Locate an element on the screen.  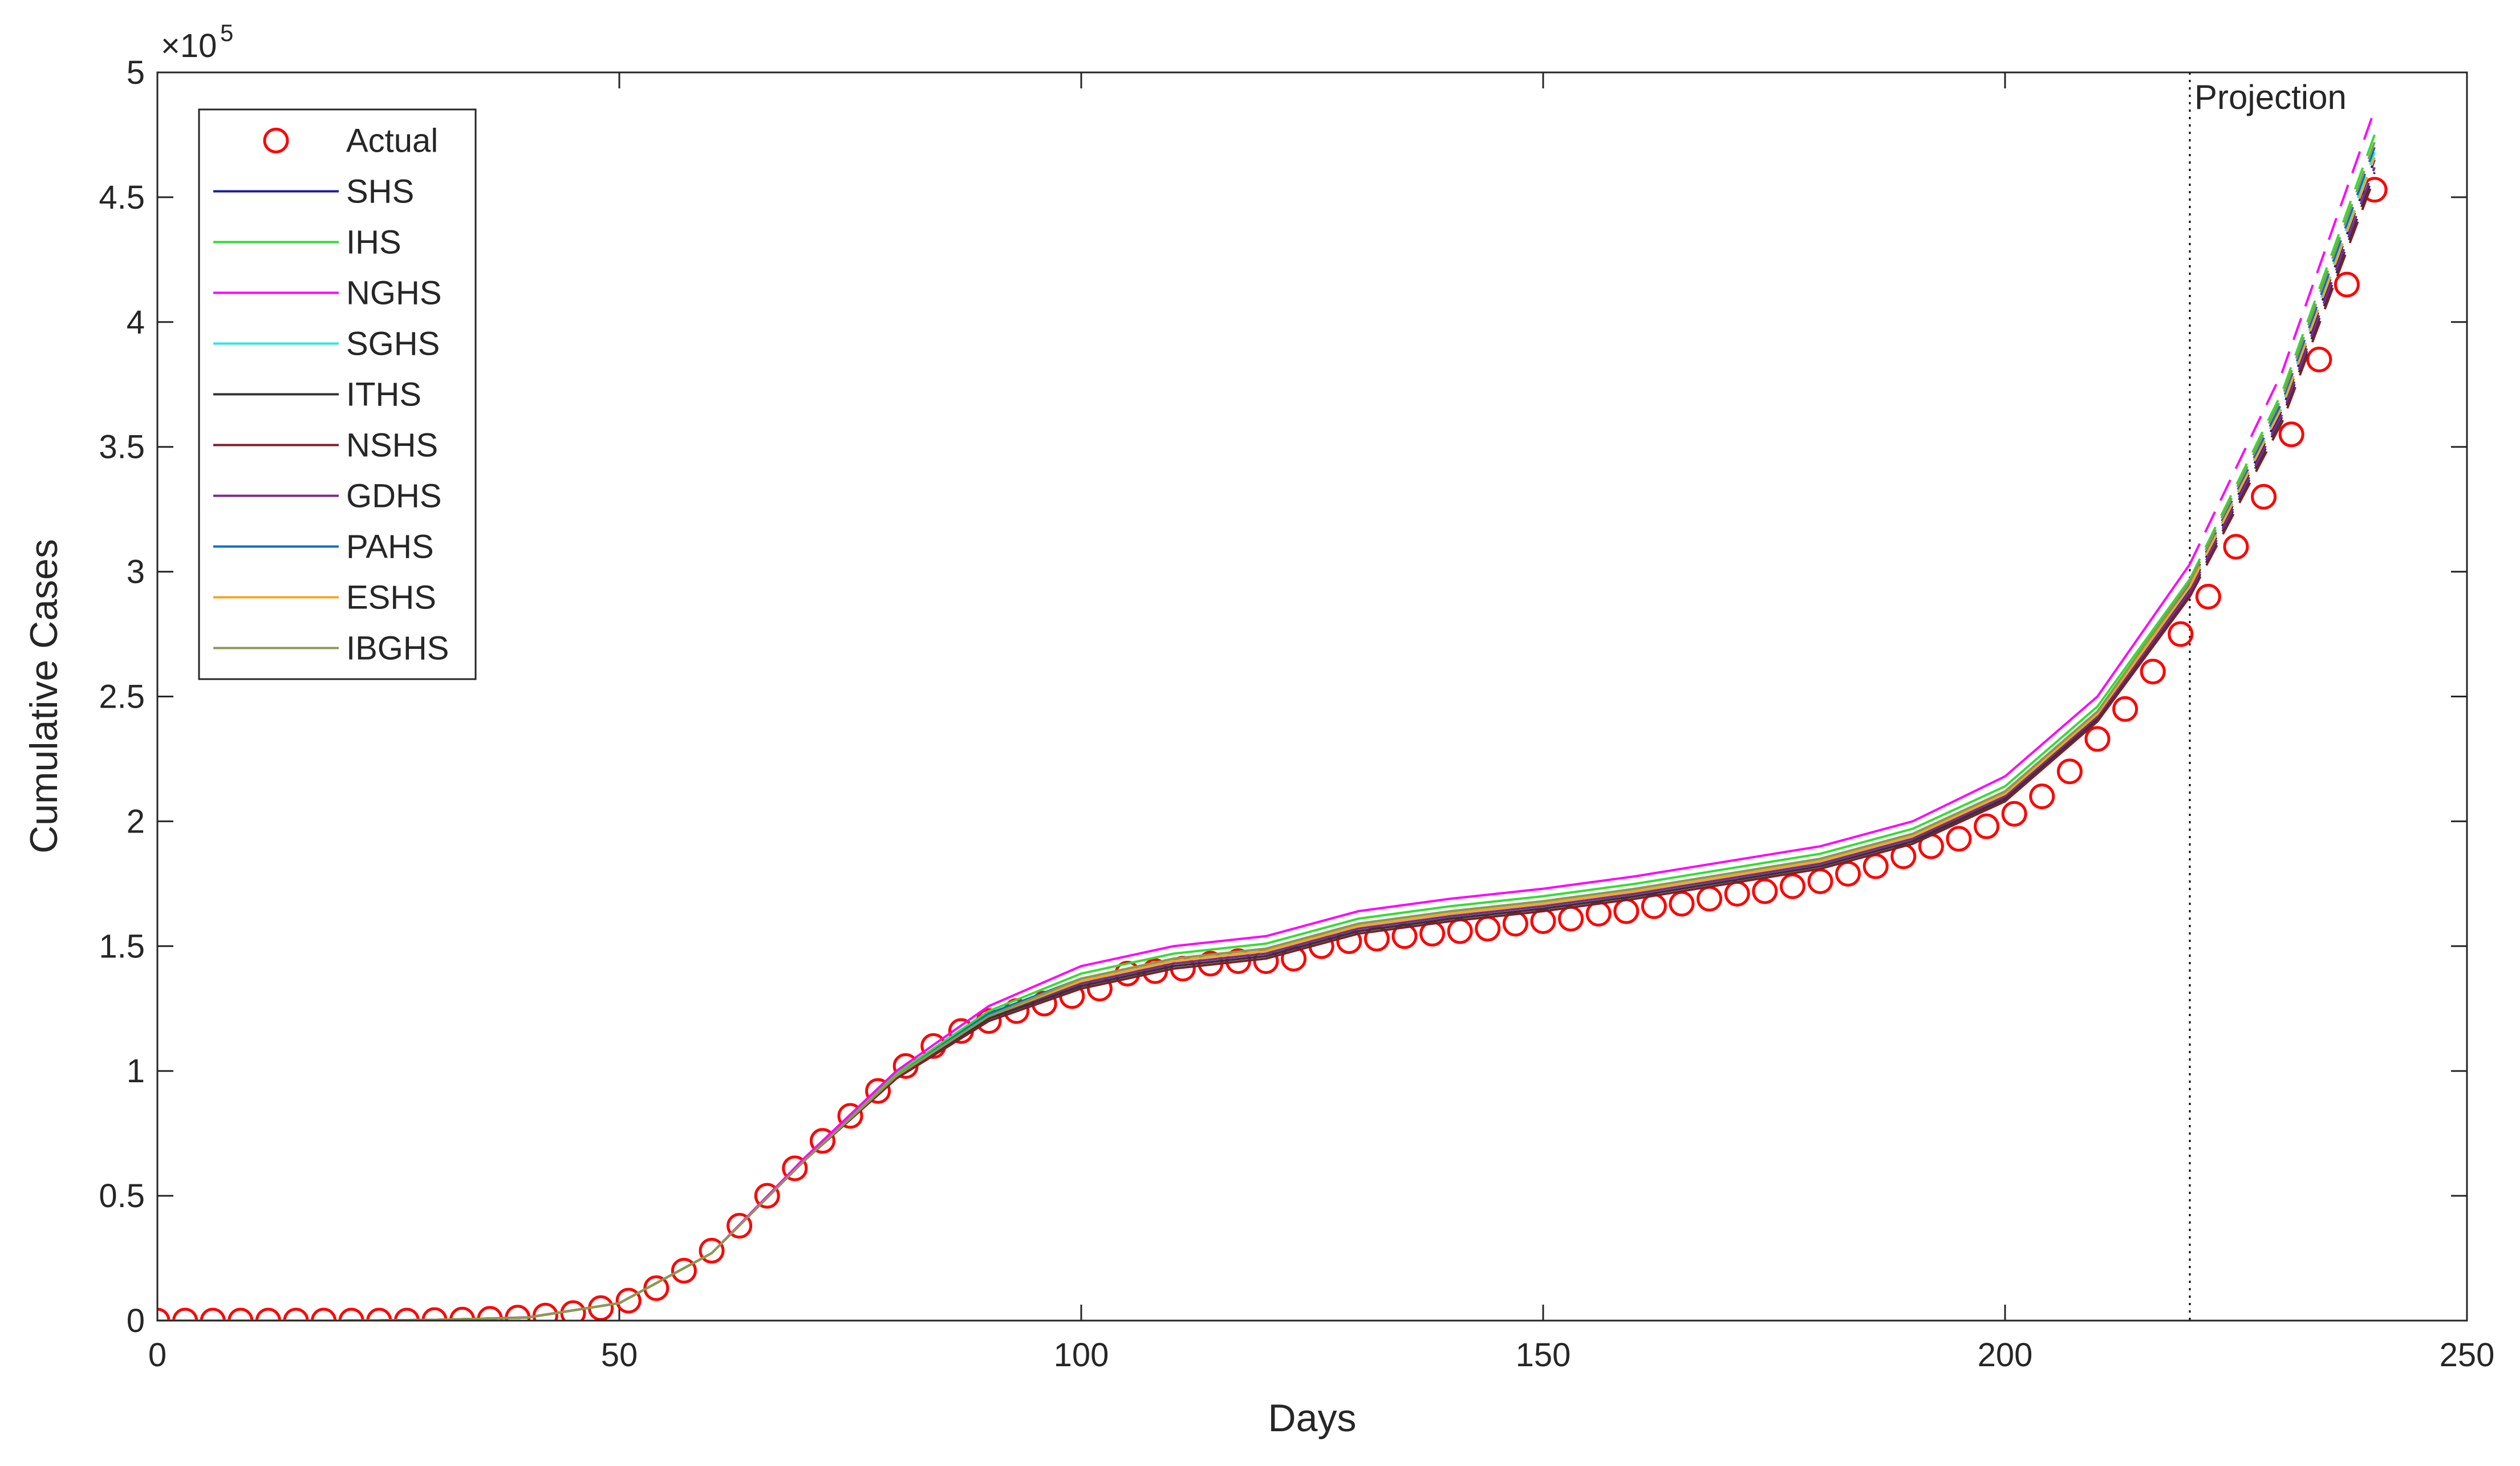
y-tick-label: 4.5 is located at coordinates (122, 197).